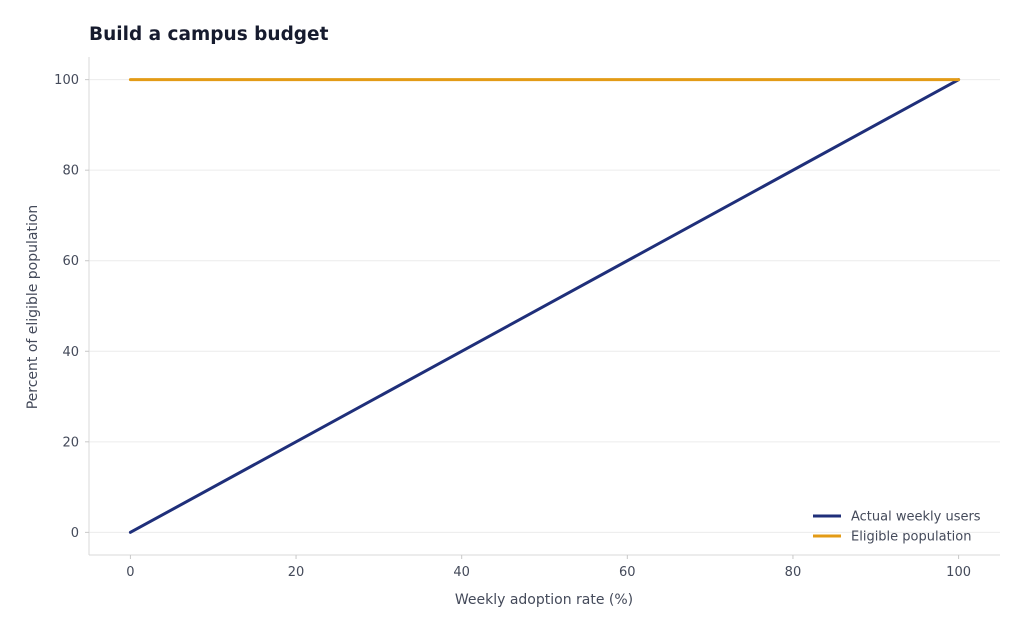 The width and height of the screenshot is (1024, 631). I want to click on y-tick-label: 80, so click(70, 171).